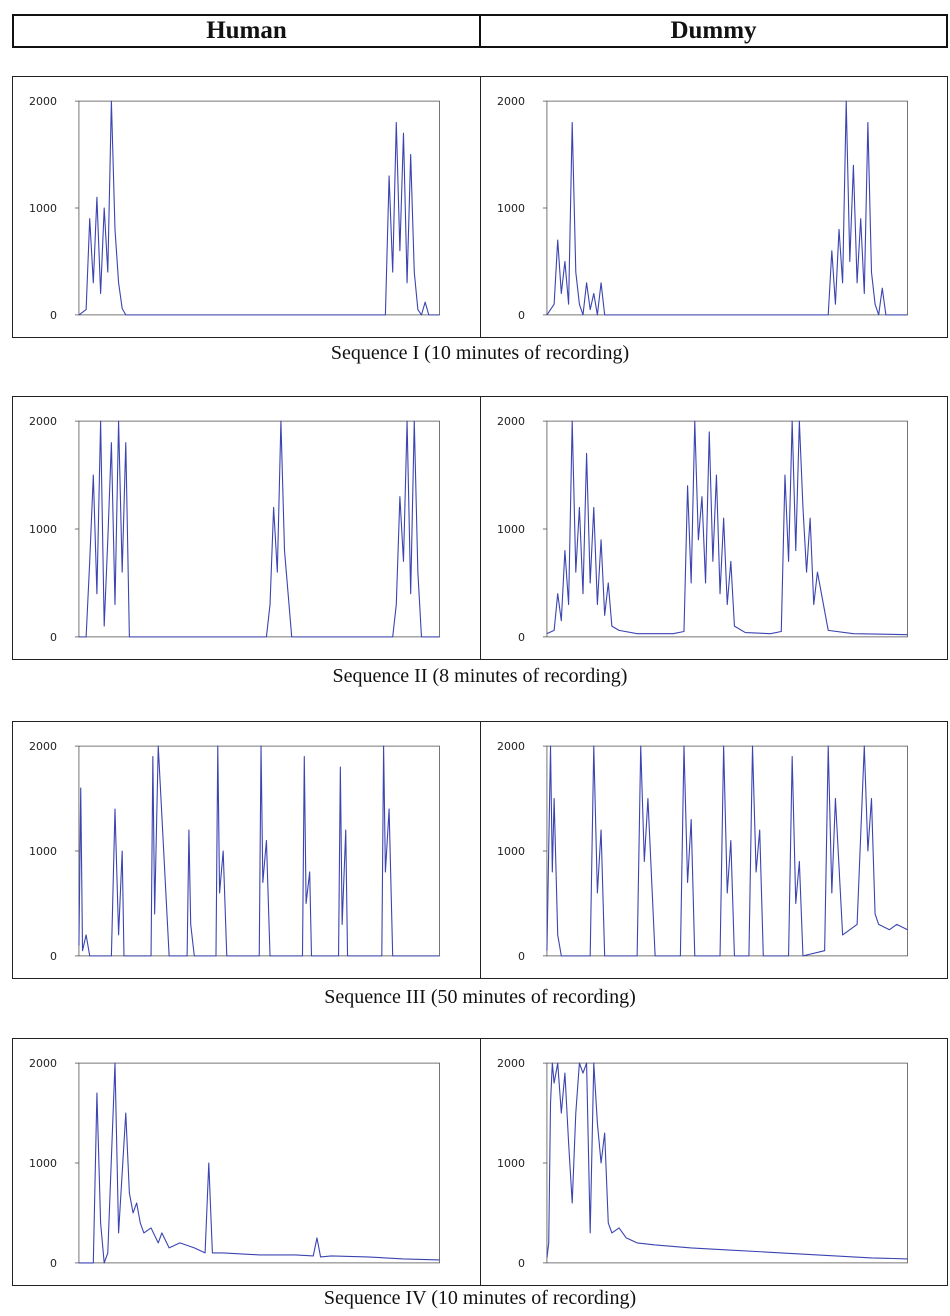  What do you see at coordinates (480, 353) in the screenshot?
I see `sequence-1-caption: Sequence I (10 minutes of recording)` at bounding box center [480, 353].